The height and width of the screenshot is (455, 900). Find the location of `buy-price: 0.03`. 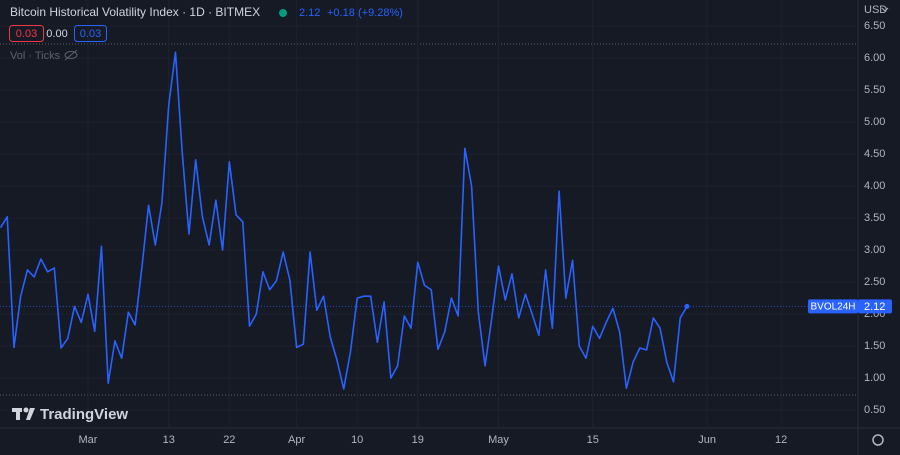

buy-price: 0.03 is located at coordinates (90, 34).